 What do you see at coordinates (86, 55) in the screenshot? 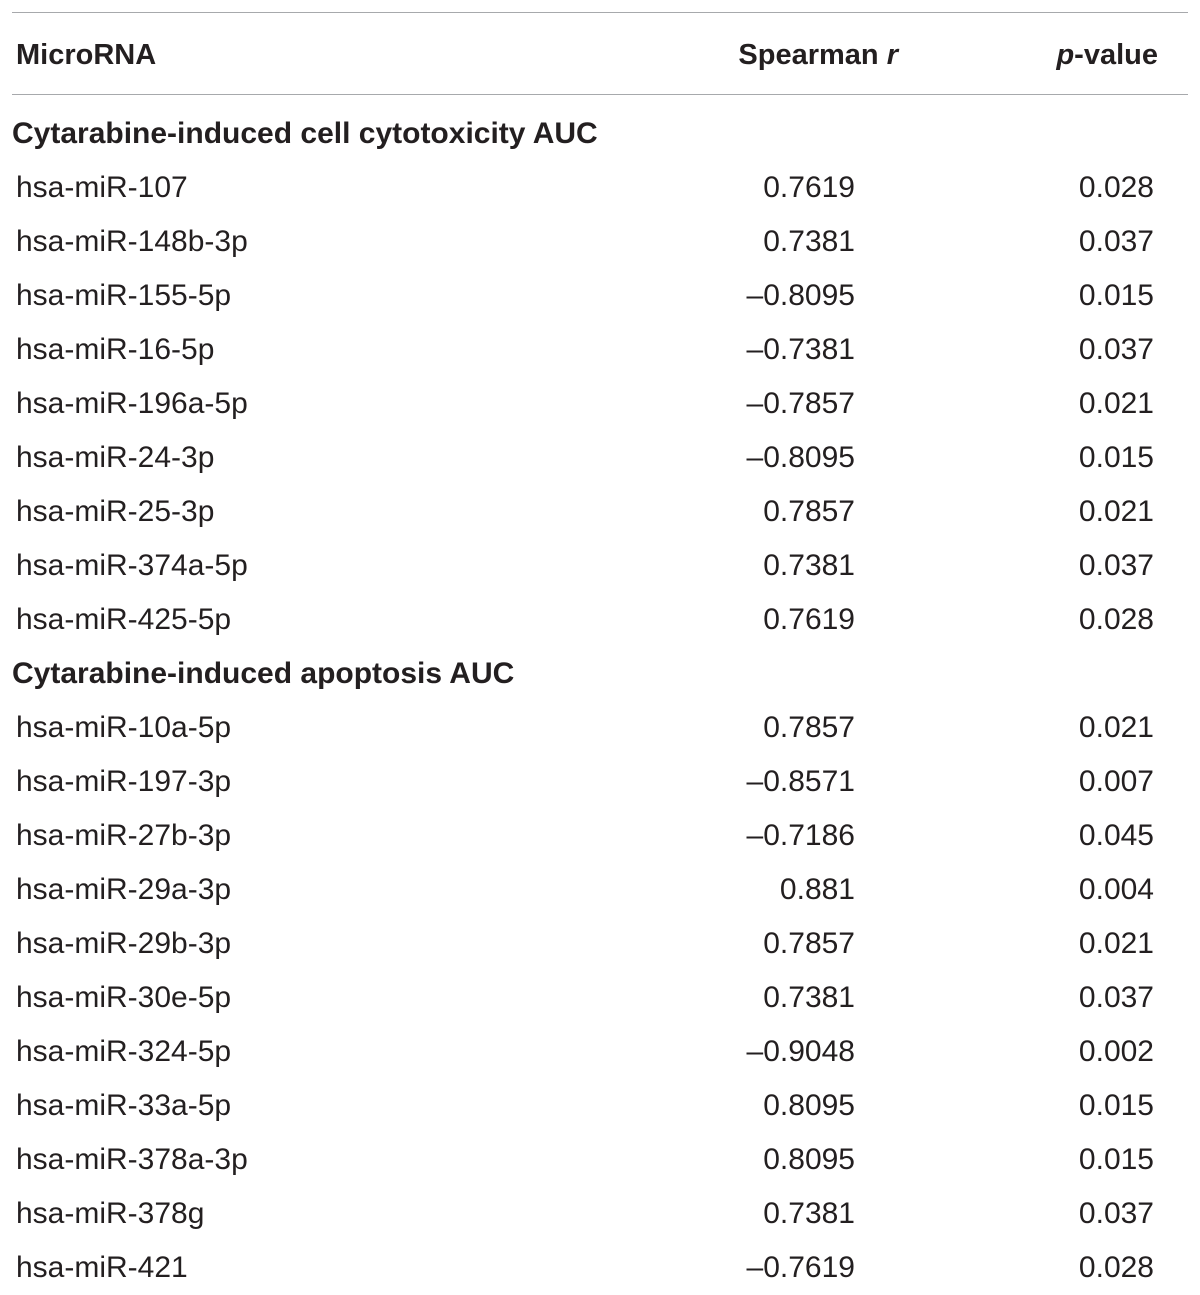
I see `column-header-microrna: MicroRNA` at bounding box center [86, 55].